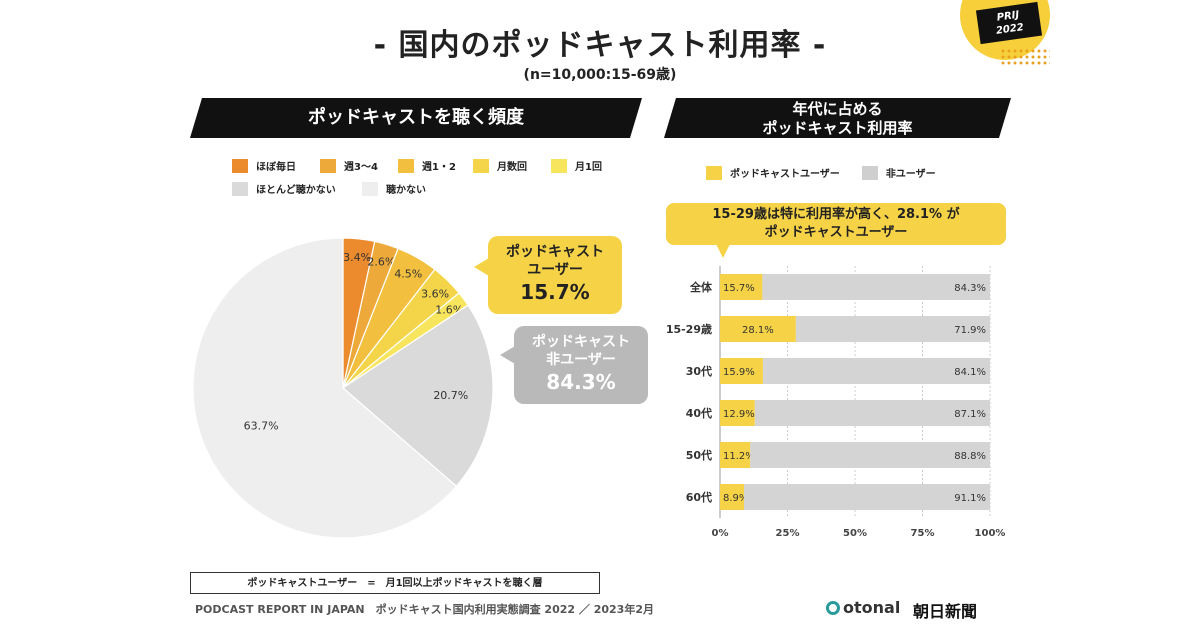  I want to click on x-tick-label: 50%, so click(855, 533).